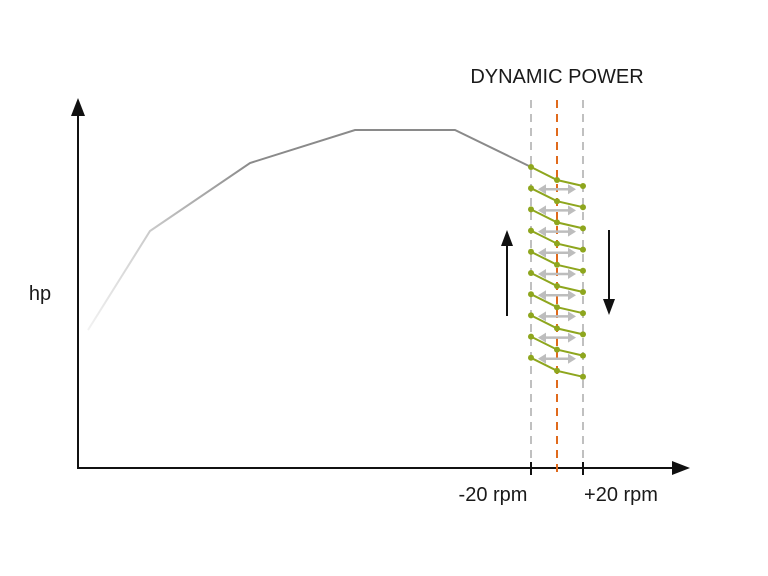 Image resolution: width=768 pixels, height=576 pixels. I want to click on up-arrow-icon, so click(507, 238).